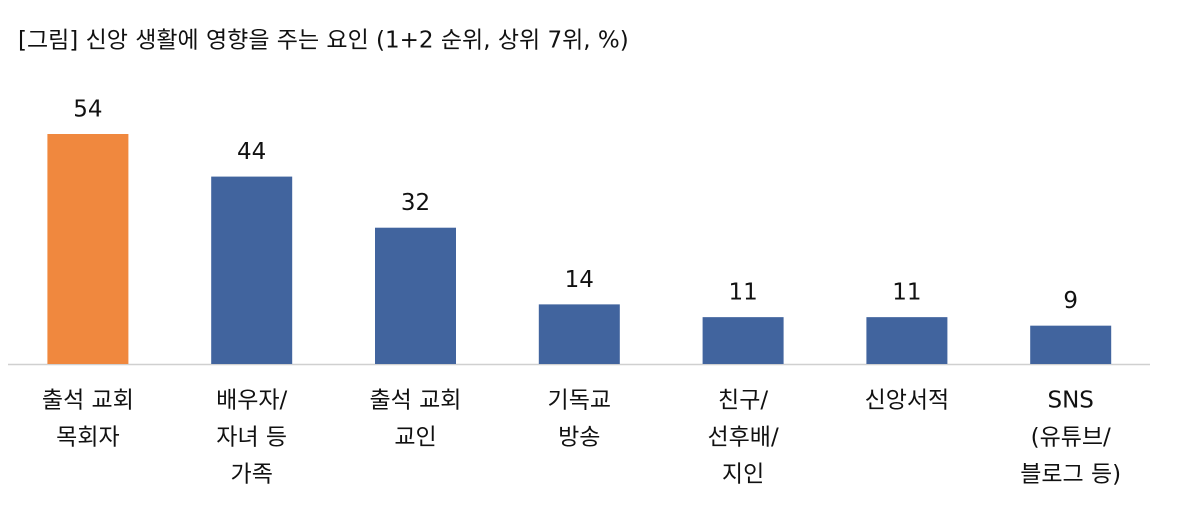 This screenshot has width=1188, height=524. I want to click on x-tick-label: 기독교, so click(579, 401).